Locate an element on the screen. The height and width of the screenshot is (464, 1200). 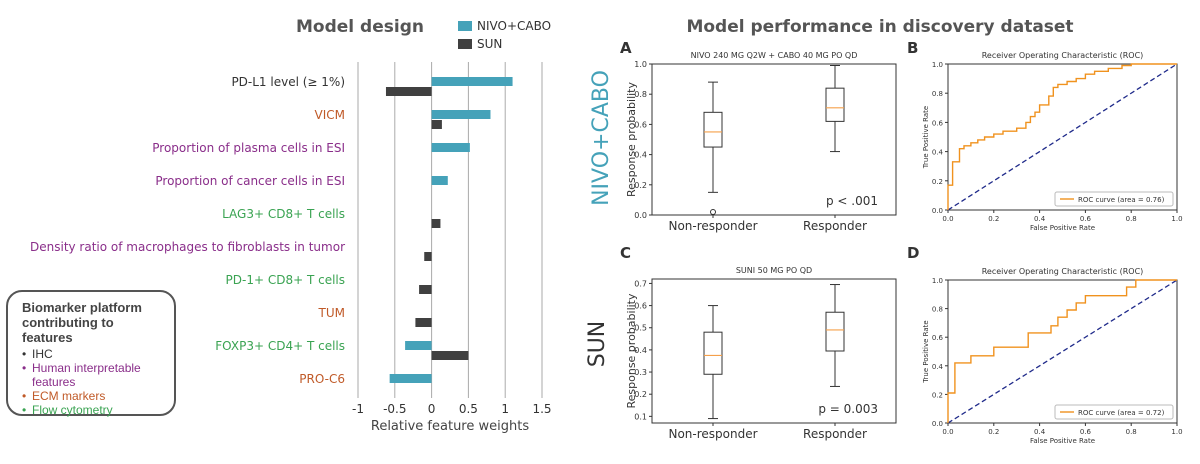
biomarker-legend-item: • IHC is located at coordinates (93, 354).